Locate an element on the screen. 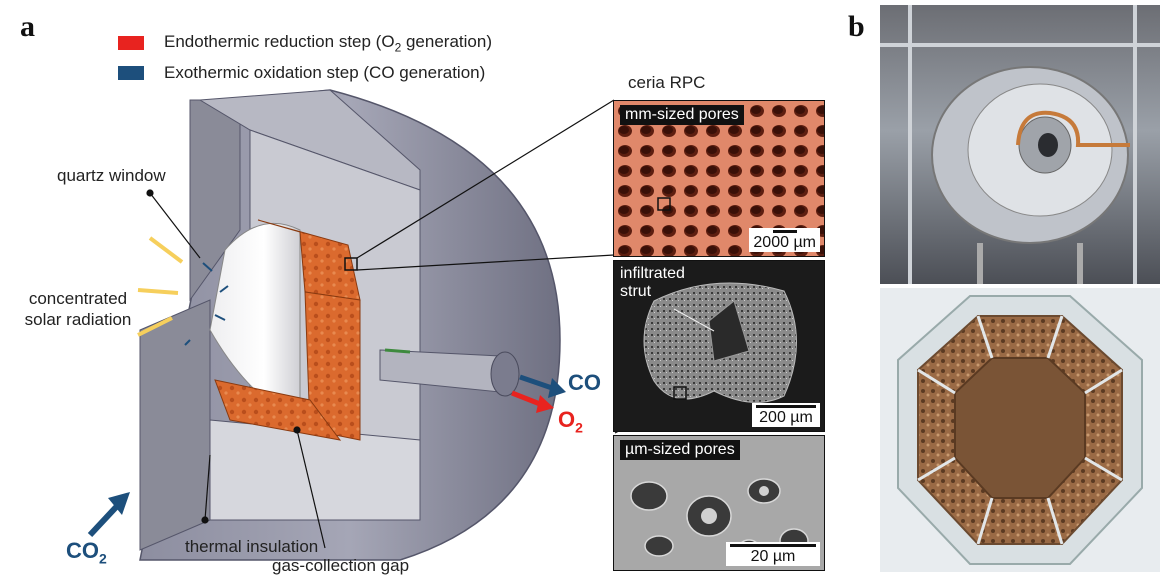 The image size is (1163, 576). strut-leader is located at coordinates (694, 320).